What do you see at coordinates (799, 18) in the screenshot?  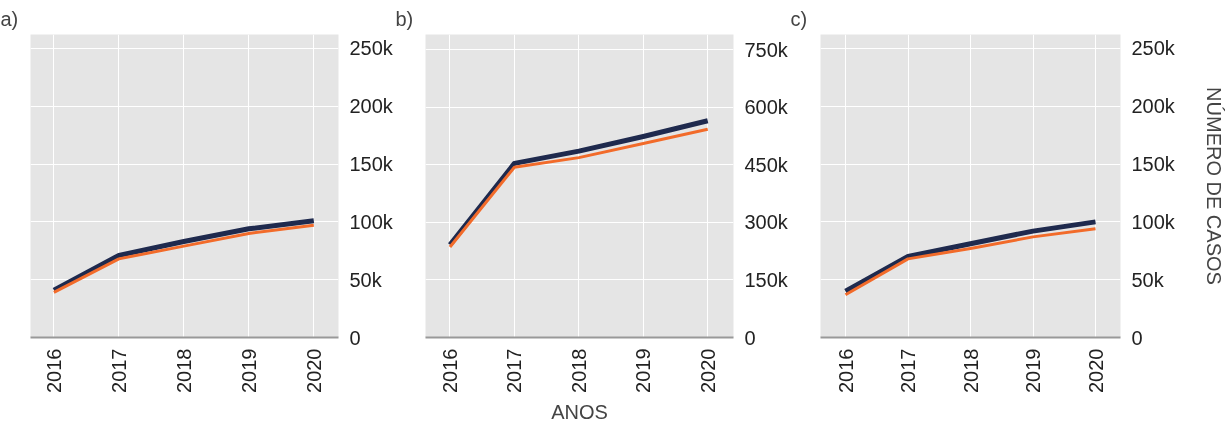 I see `chart-title: c)` at bounding box center [799, 18].